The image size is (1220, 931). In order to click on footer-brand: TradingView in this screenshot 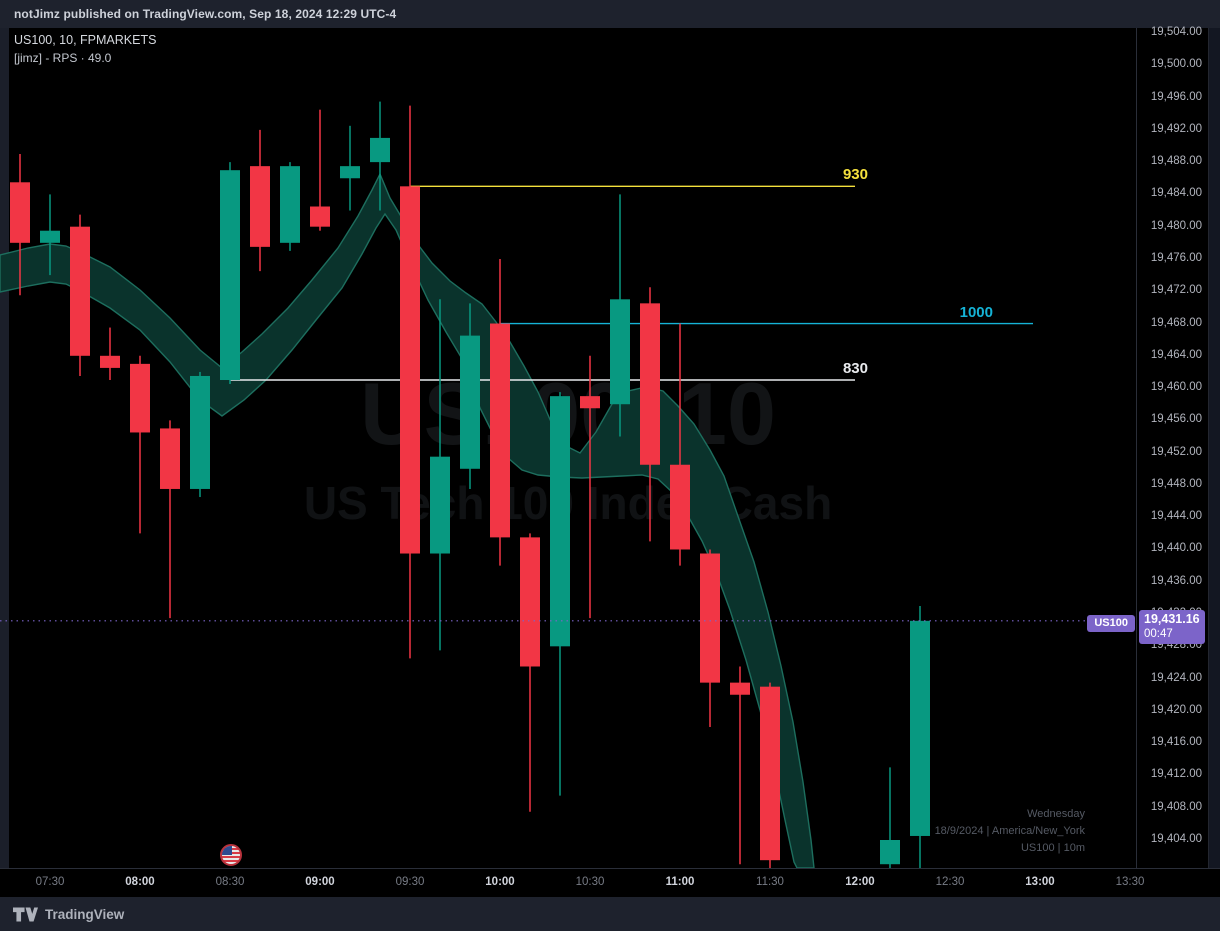, I will do `click(85, 914)`.